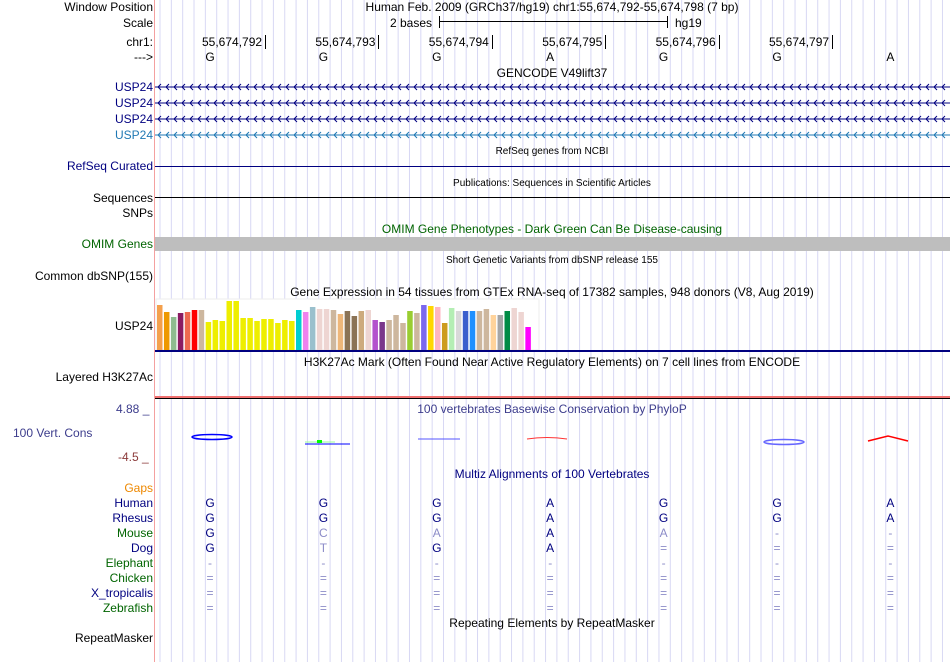 The image size is (950, 662). Describe the element at coordinates (550, 563) in the screenshot. I see `alignment-base: -` at that location.